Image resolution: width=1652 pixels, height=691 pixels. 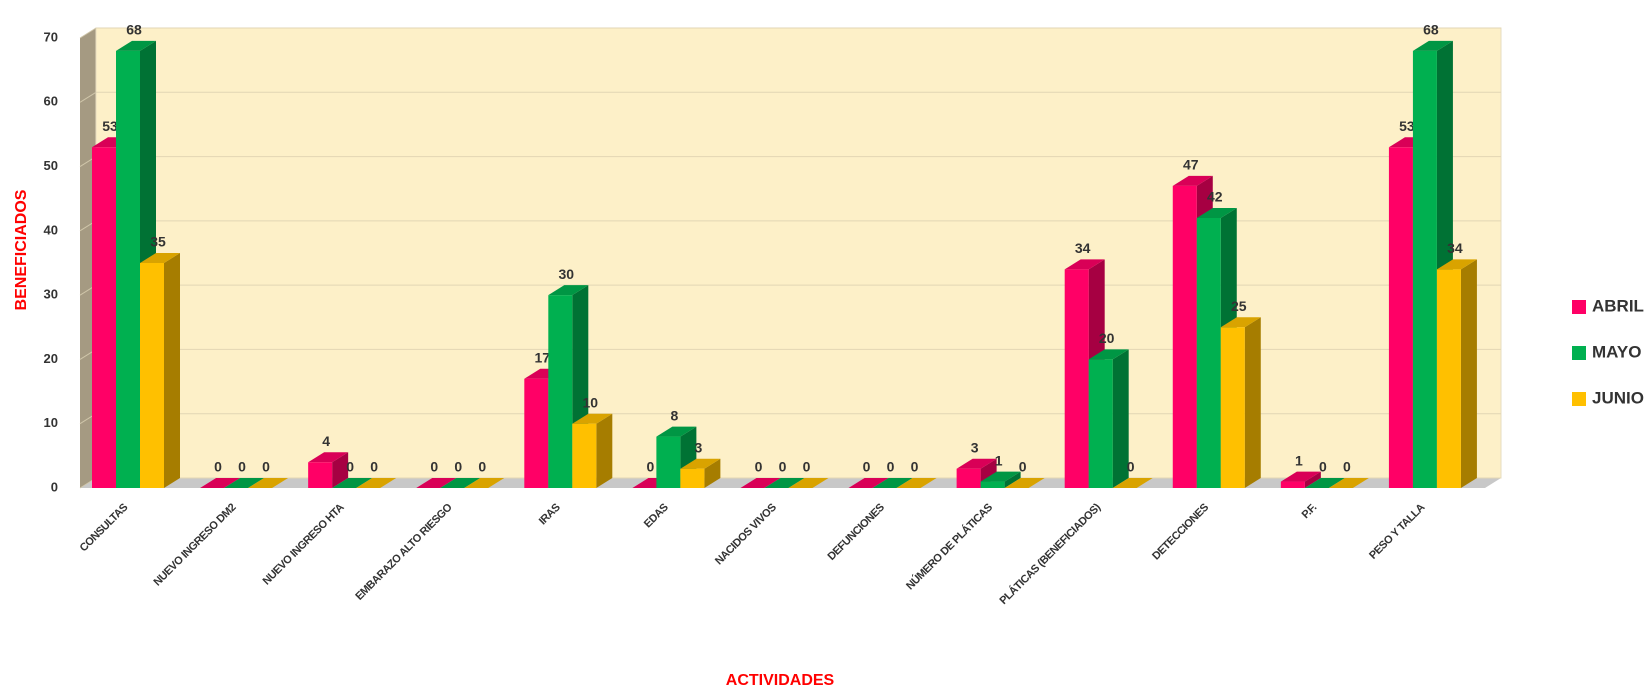 What do you see at coordinates (856, 532) in the screenshot?
I see `x-tick-label: DEFUNCIONES` at bounding box center [856, 532].